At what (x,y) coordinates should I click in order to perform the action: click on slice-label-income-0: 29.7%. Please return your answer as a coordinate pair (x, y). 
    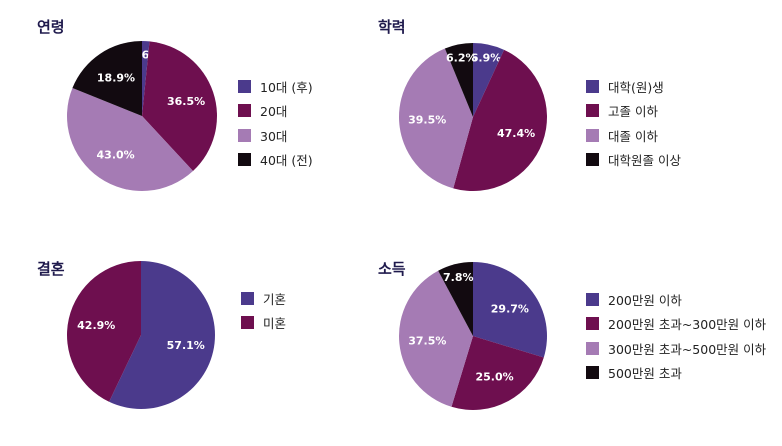
    Looking at the image, I should click on (510, 309).